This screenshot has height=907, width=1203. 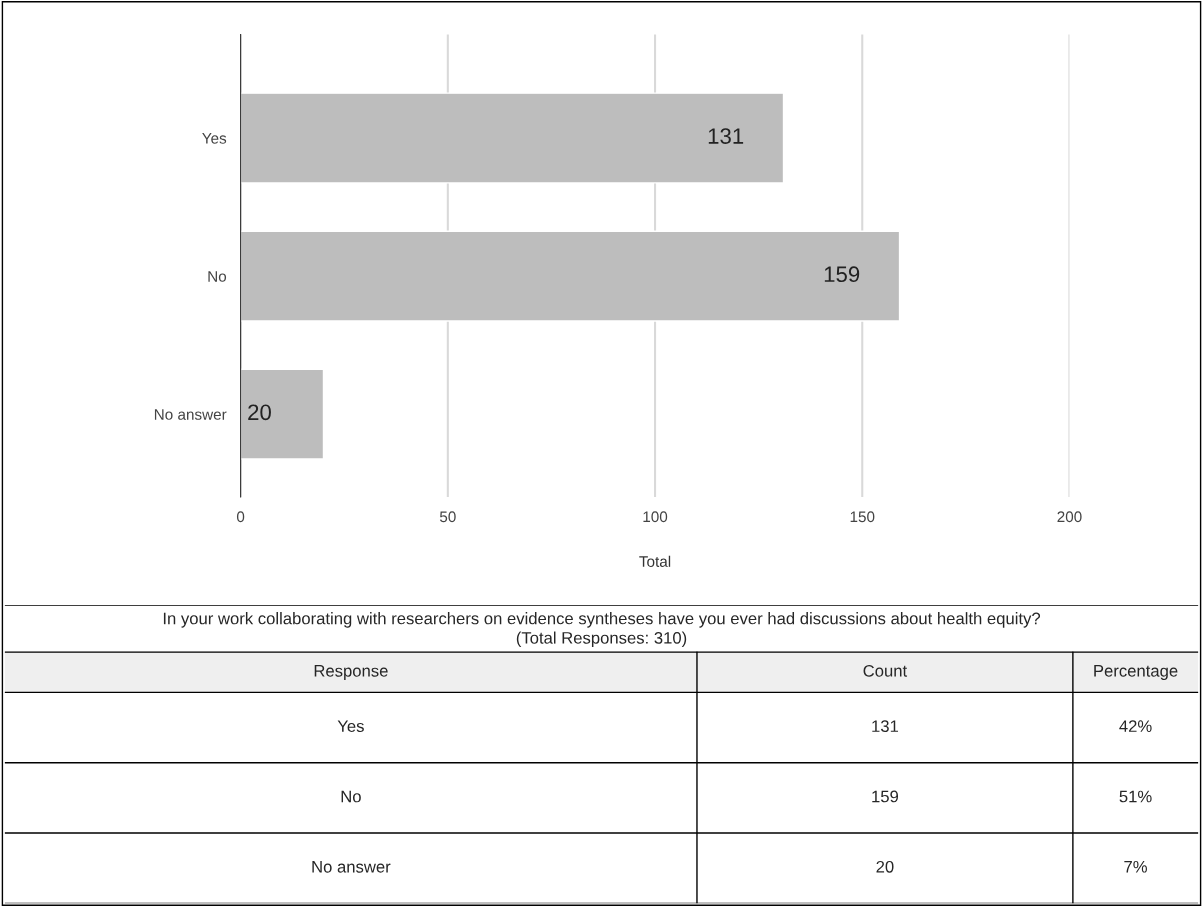 What do you see at coordinates (1069, 517) in the screenshot?
I see `x-tick-label: 200` at bounding box center [1069, 517].